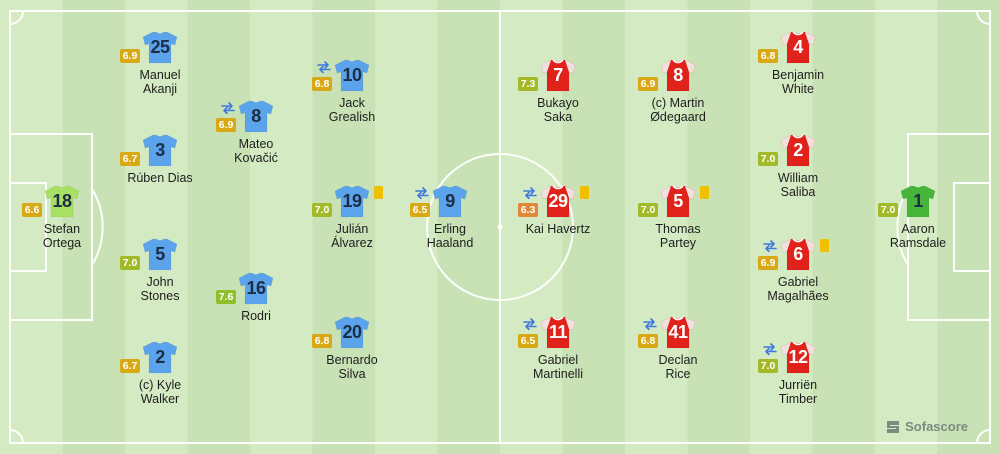 The width and height of the screenshot is (1000, 454). Describe the element at coordinates (160, 159) in the screenshot. I see `player-dias: 3 6.7 Rúben Dias` at that location.